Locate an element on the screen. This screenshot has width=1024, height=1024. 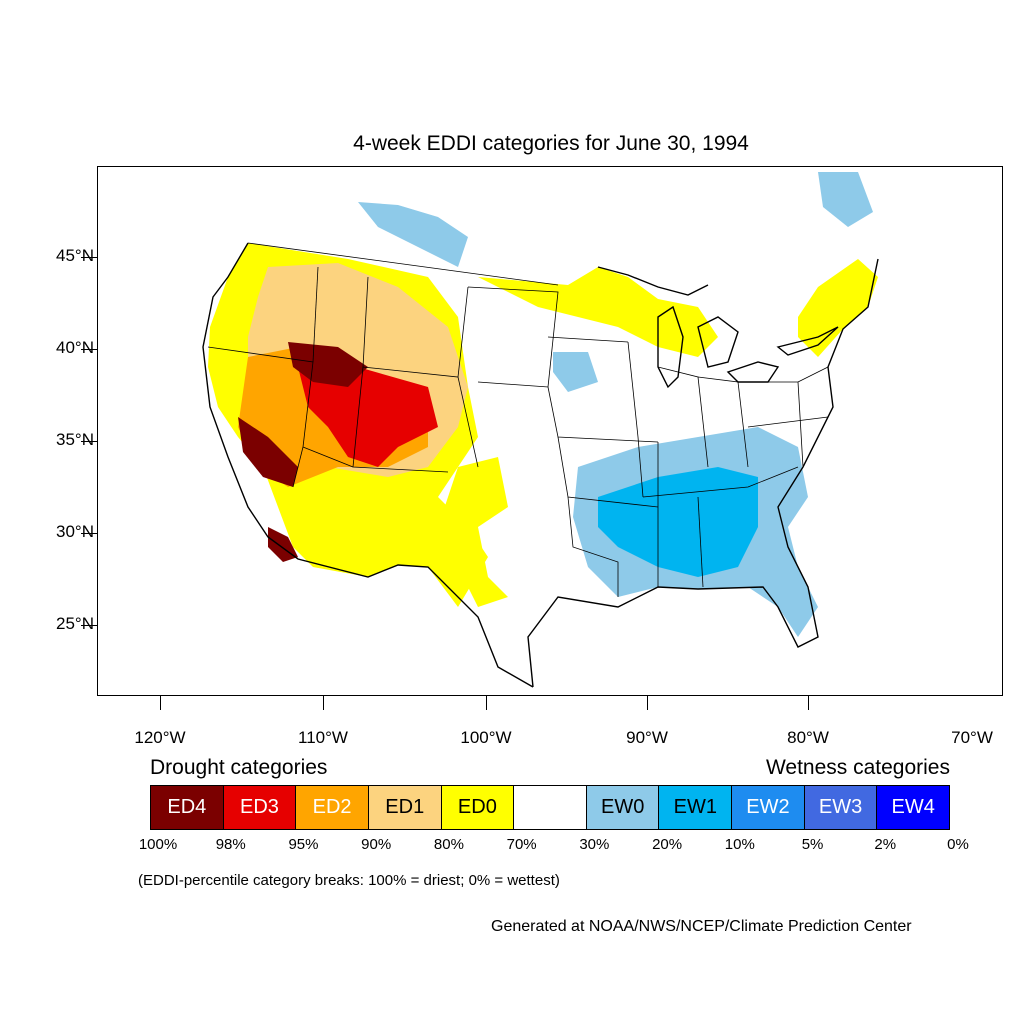
percent-break-label: 20% is located at coordinates (667, 844).